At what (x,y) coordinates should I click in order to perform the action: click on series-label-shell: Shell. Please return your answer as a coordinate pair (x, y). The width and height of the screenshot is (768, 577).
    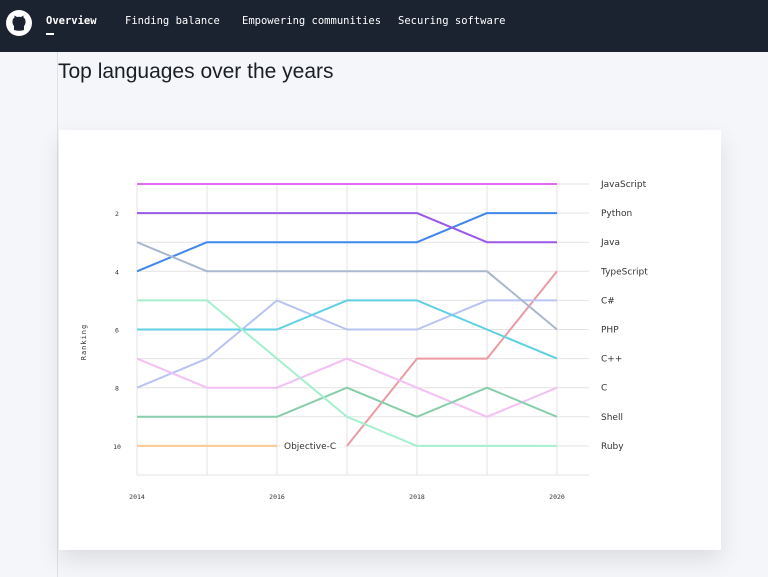
    Looking at the image, I should click on (612, 418).